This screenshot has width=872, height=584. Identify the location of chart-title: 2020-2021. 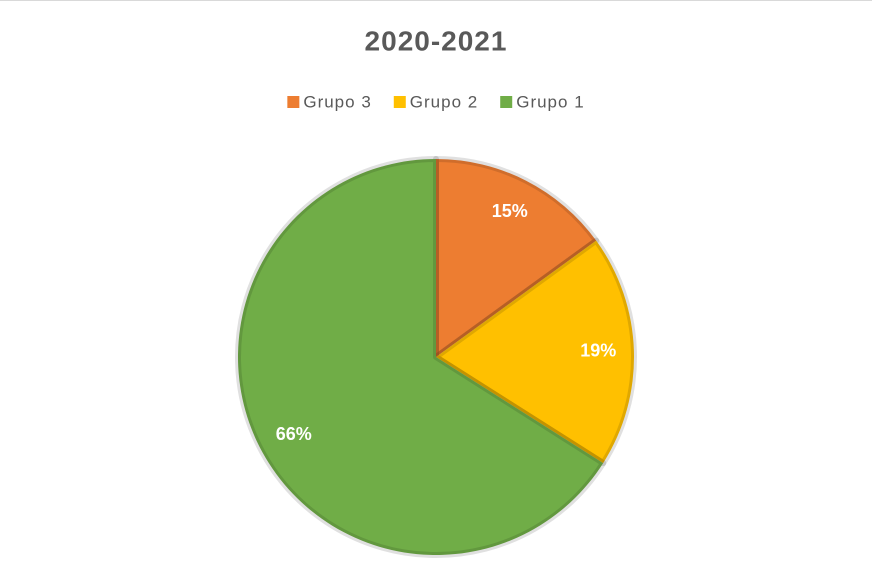
(436, 40).